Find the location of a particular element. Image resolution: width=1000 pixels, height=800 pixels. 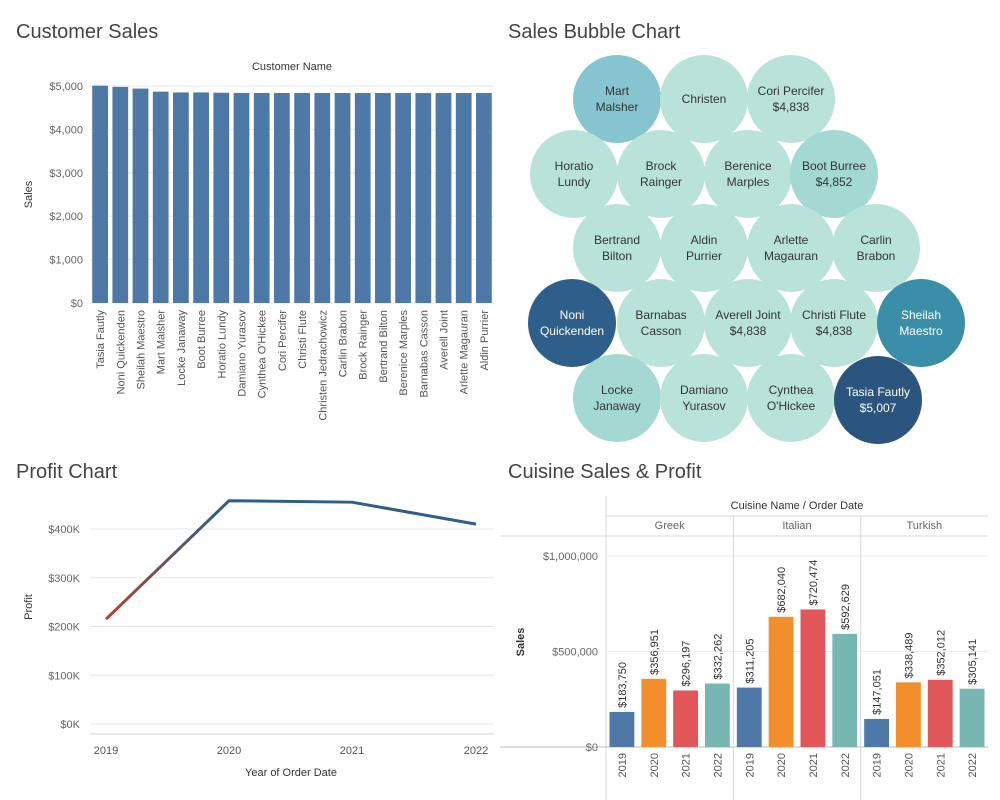

bubble-label: Purrier is located at coordinates (704, 256).